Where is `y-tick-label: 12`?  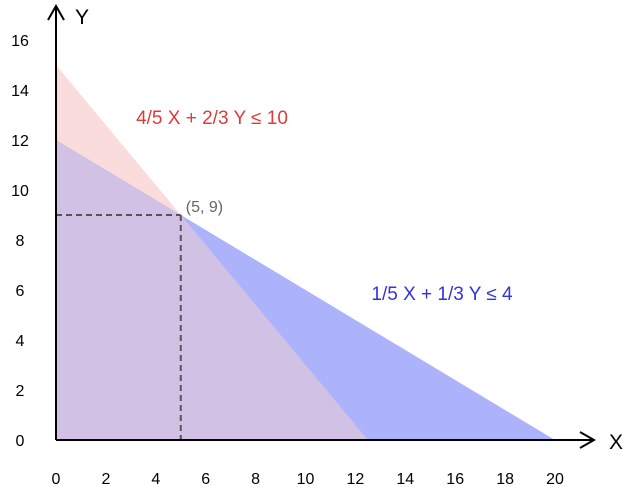
y-tick-label: 12 is located at coordinates (20, 141).